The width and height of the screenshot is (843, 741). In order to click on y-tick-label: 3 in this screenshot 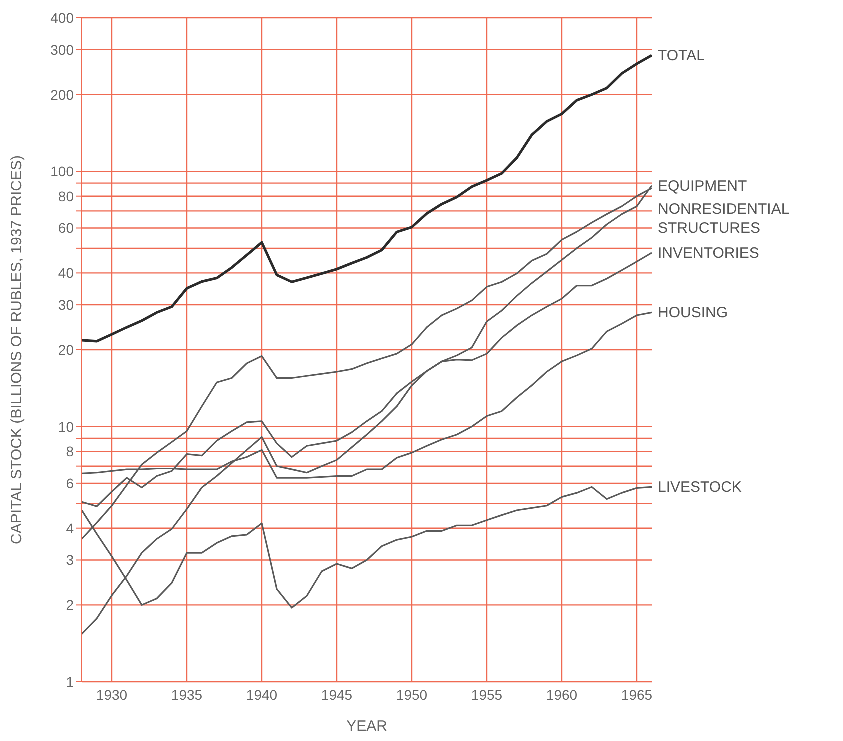, I will do `click(70, 560)`.